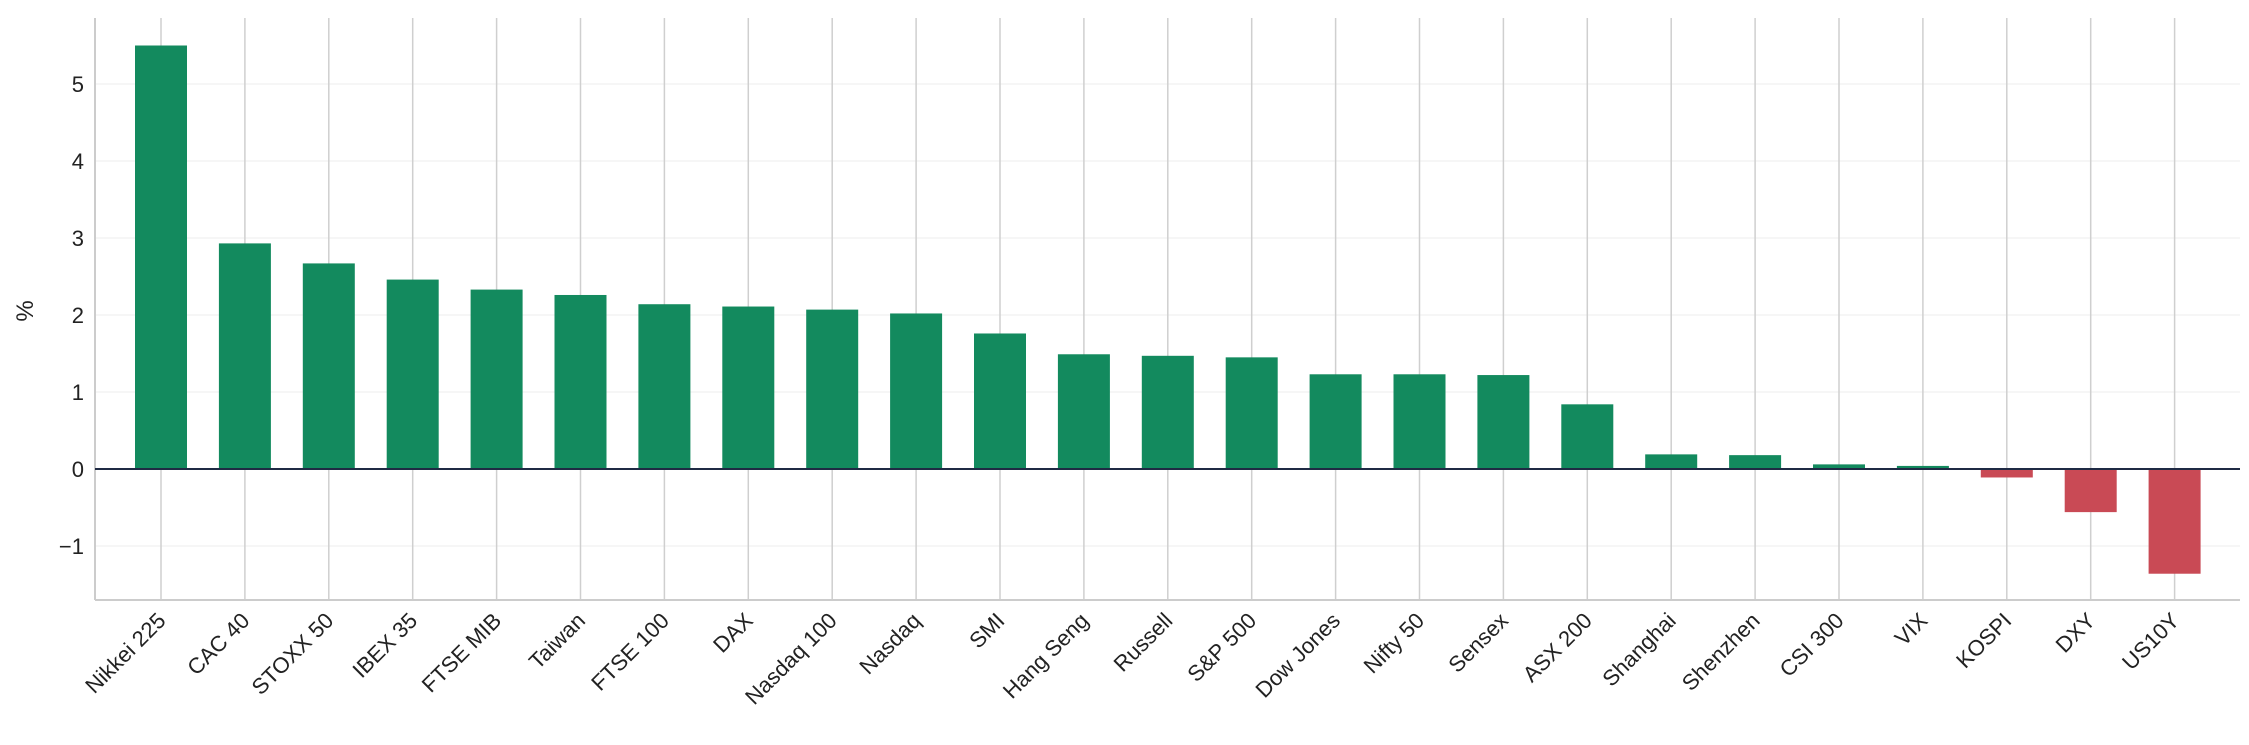 This screenshot has width=2249, height=745. Describe the element at coordinates (1755, 462) in the screenshot. I see `bar-shenzhen` at that location.